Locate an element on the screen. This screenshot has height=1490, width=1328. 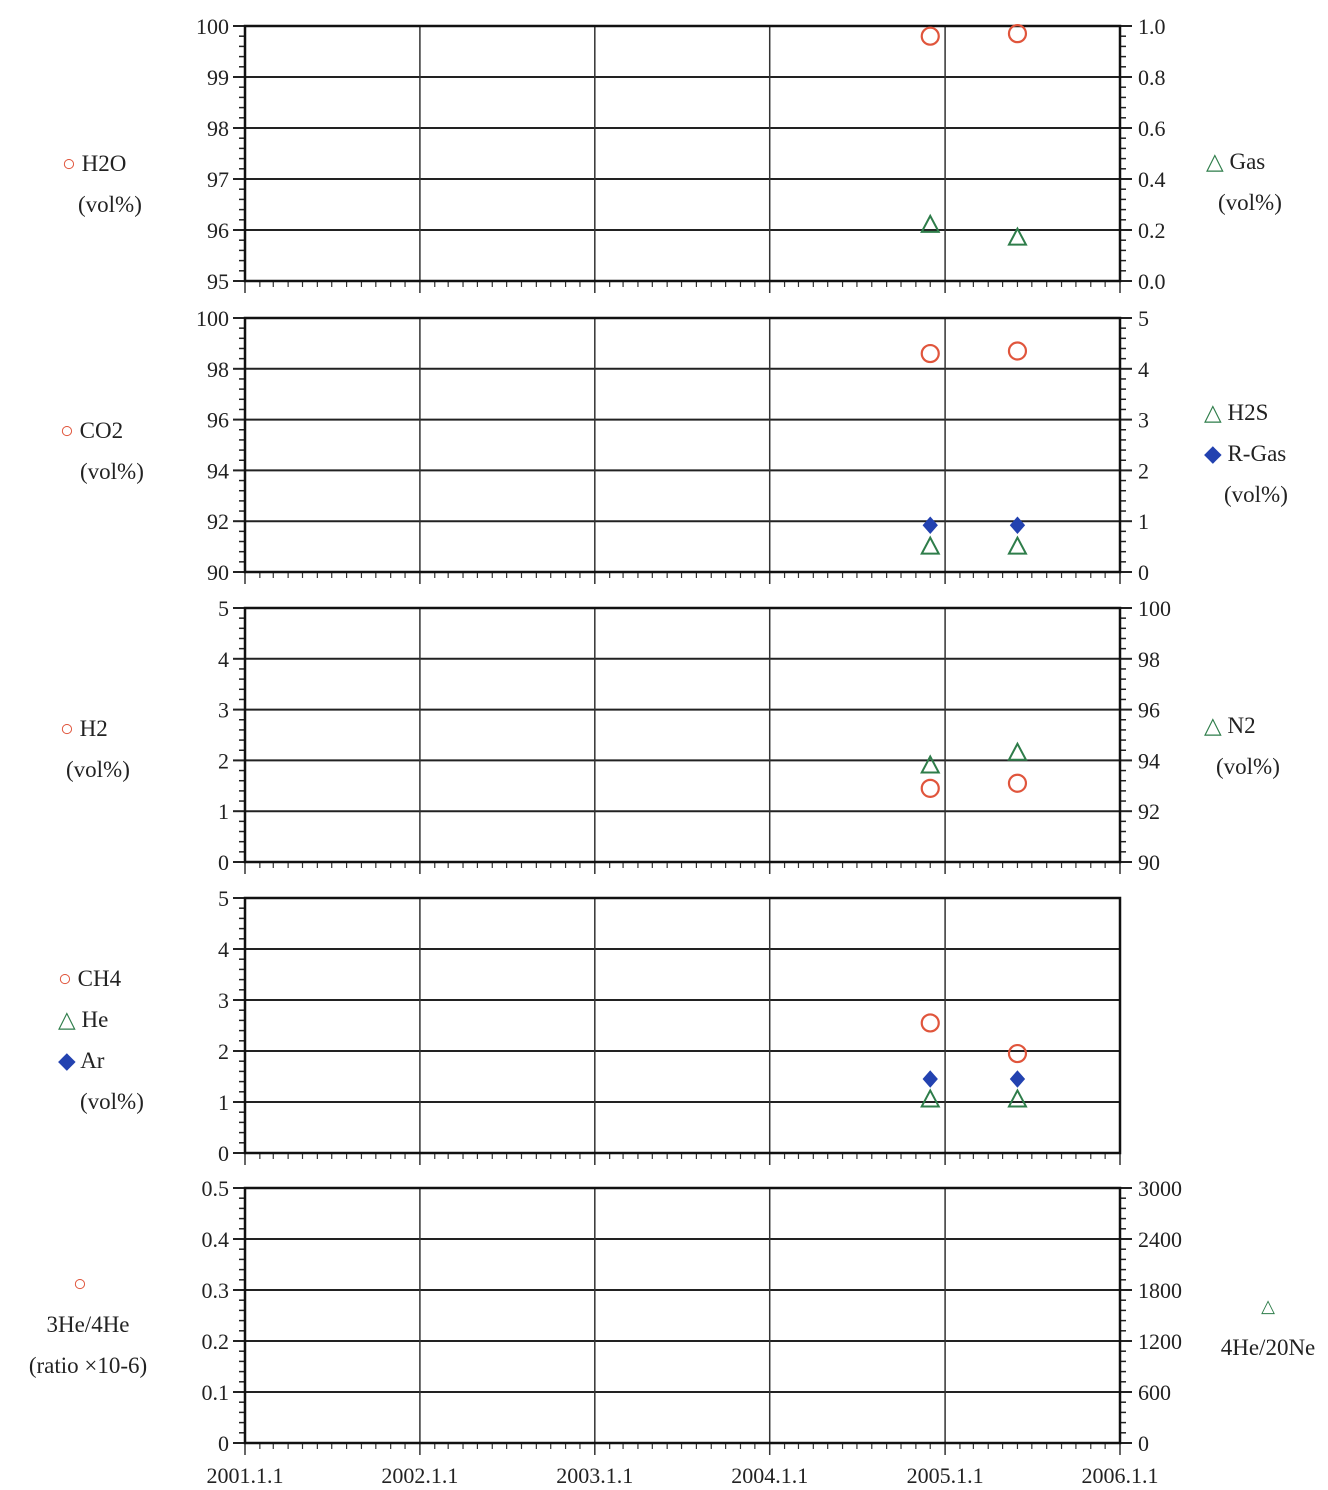
x-tick-label: 2006.1.1 is located at coordinates (1120, 1475).